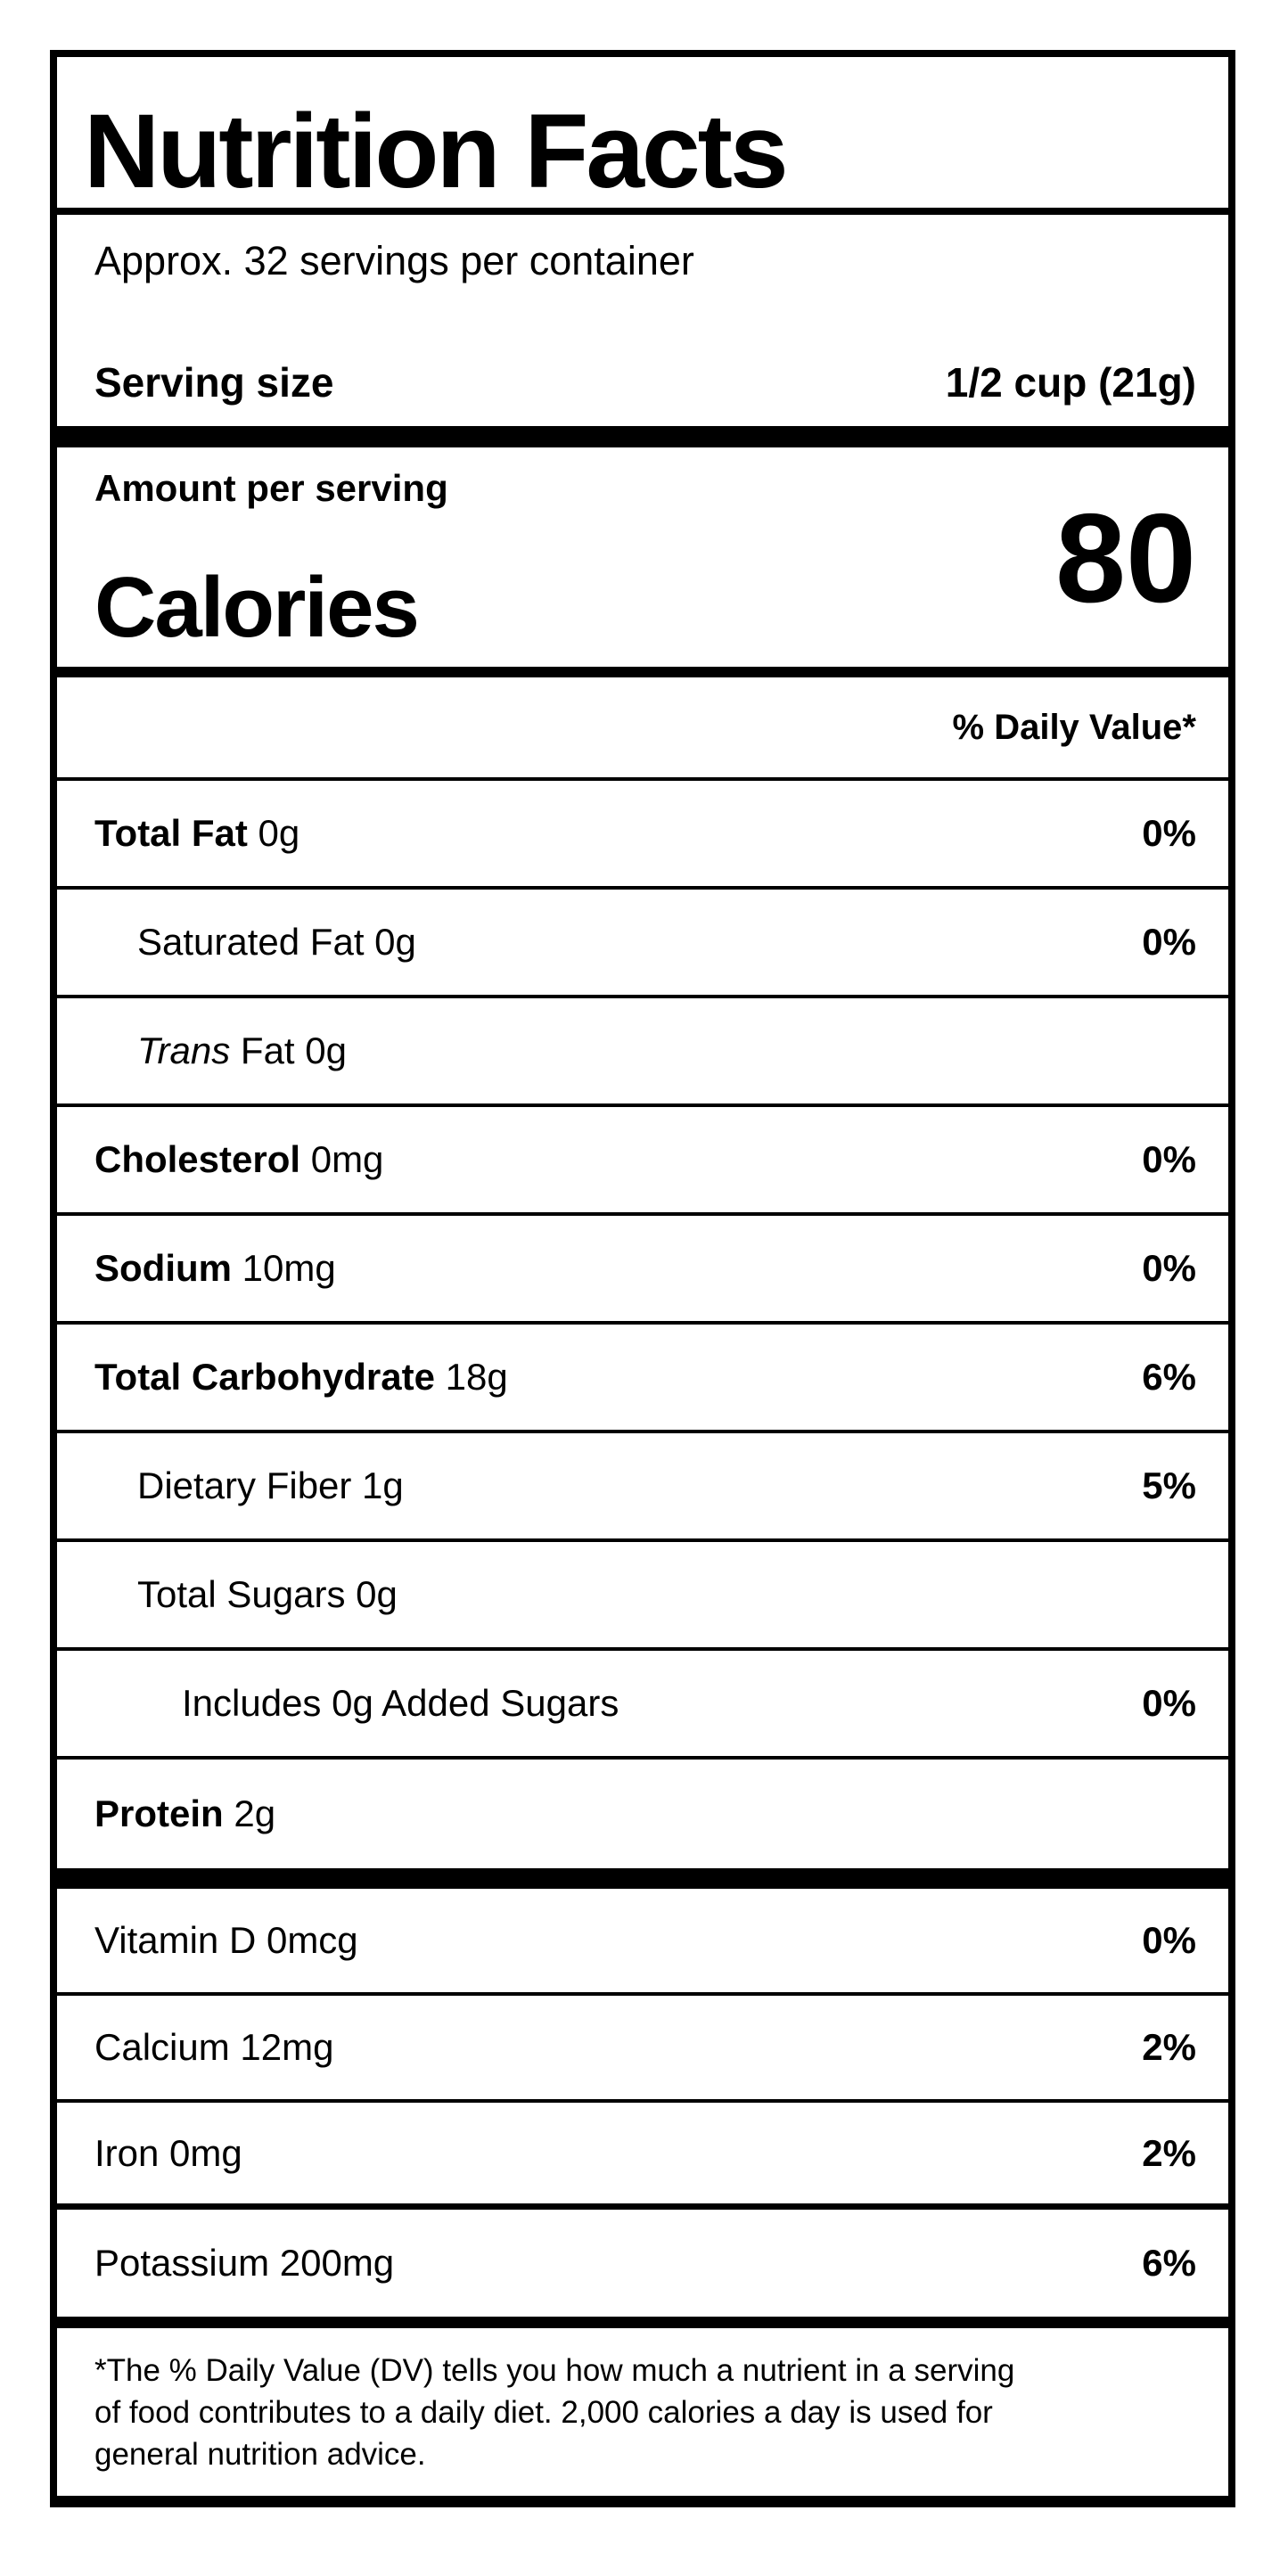 This screenshot has width=1288, height=2576. Describe the element at coordinates (284, 1268) in the screenshot. I see `nutrient-name-text: 10mg` at that location.